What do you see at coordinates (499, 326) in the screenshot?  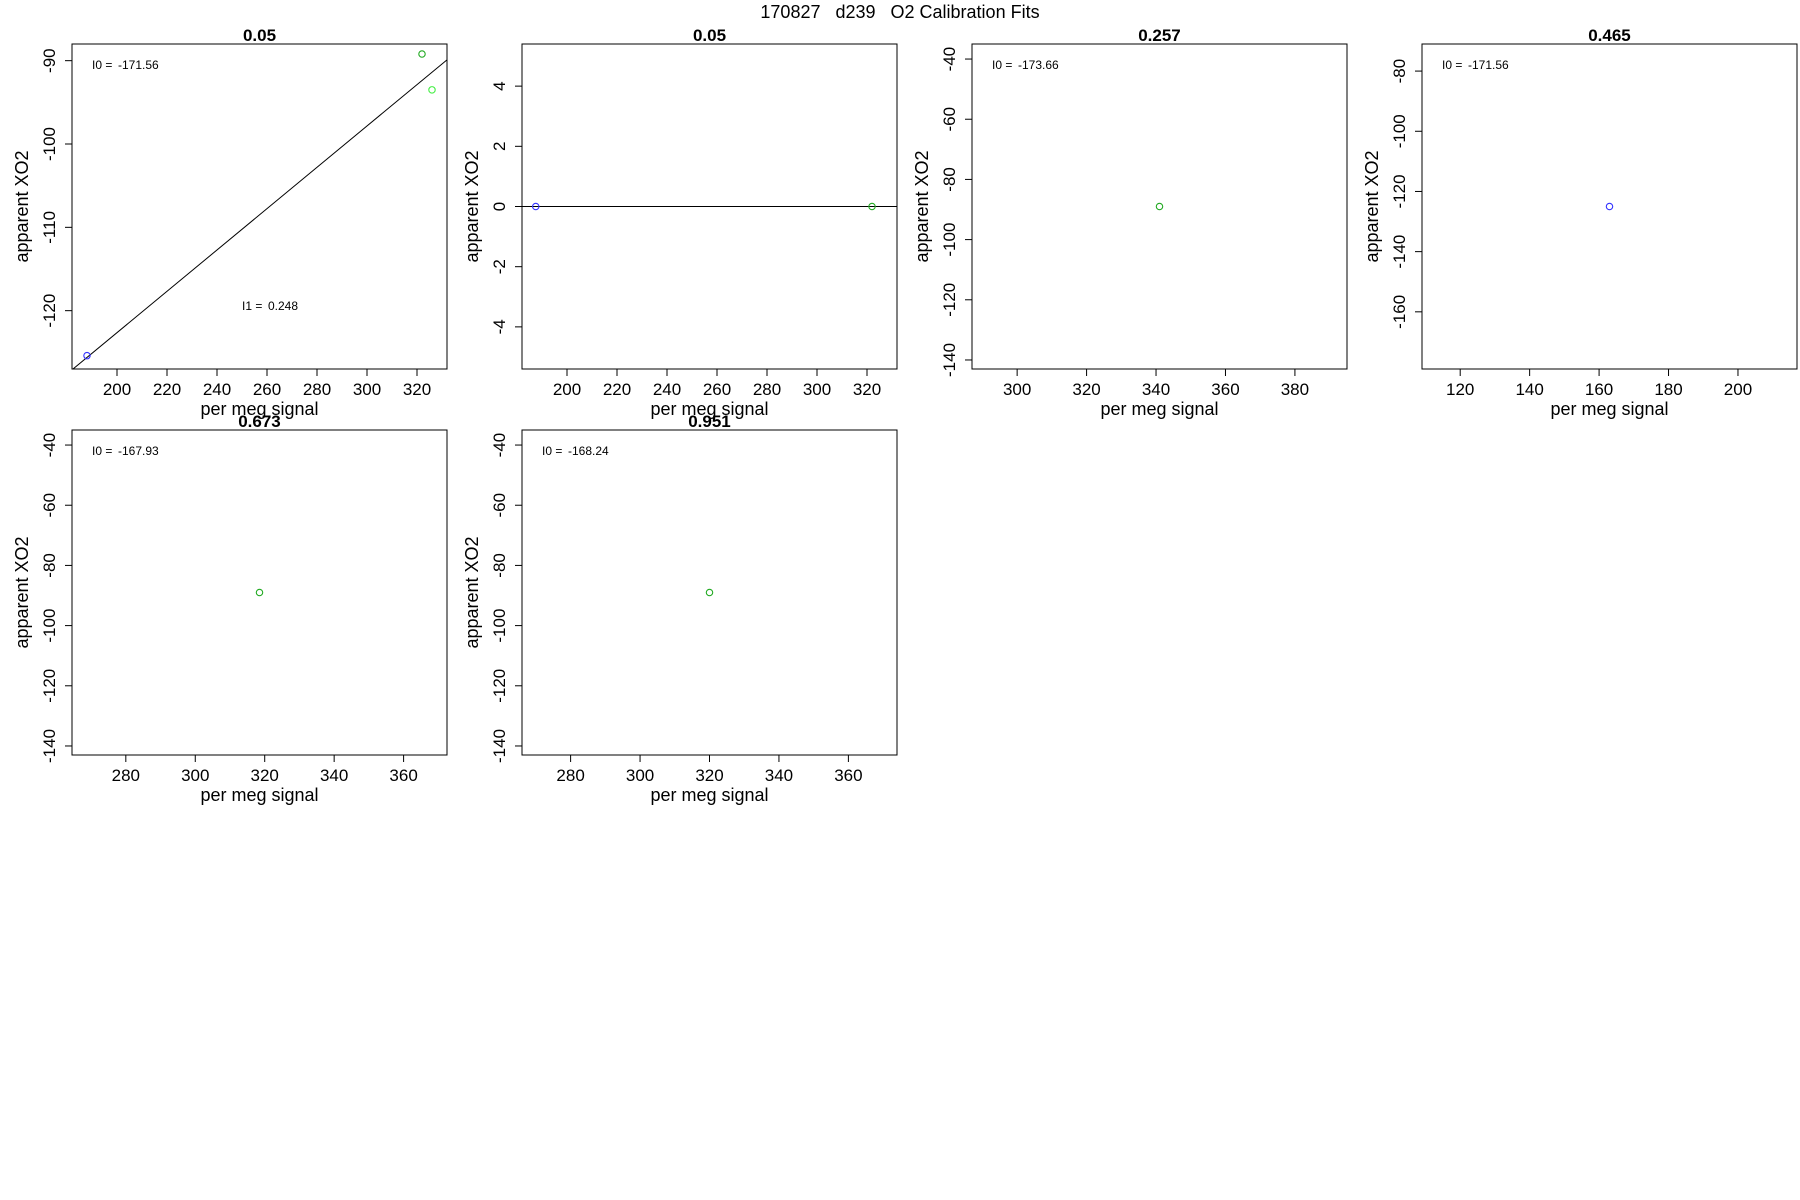 I see `y-tick-label: -4` at bounding box center [499, 326].